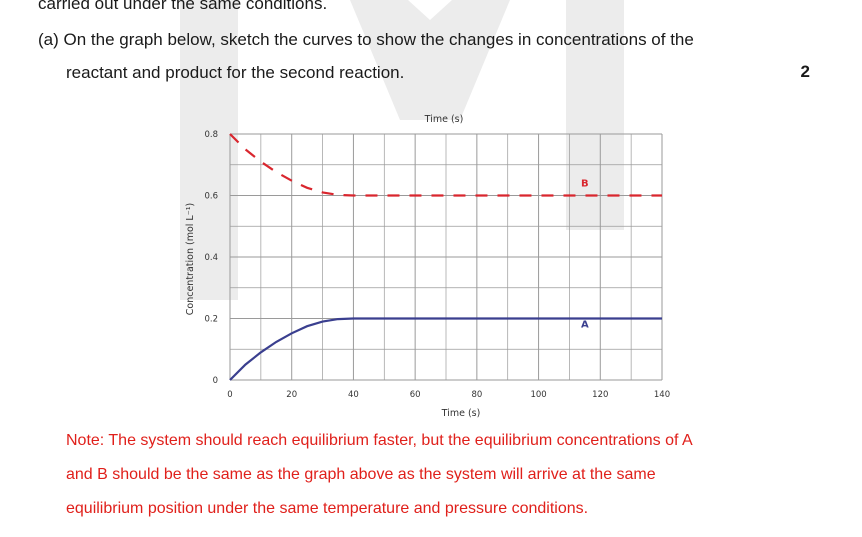  What do you see at coordinates (805, 71) in the screenshot?
I see `marks-value: 2` at bounding box center [805, 71].